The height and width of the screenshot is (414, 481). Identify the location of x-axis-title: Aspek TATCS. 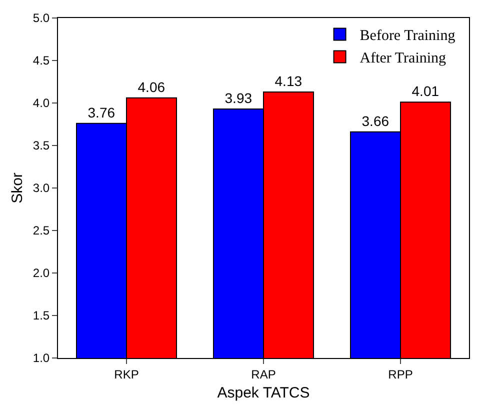
(263, 393).